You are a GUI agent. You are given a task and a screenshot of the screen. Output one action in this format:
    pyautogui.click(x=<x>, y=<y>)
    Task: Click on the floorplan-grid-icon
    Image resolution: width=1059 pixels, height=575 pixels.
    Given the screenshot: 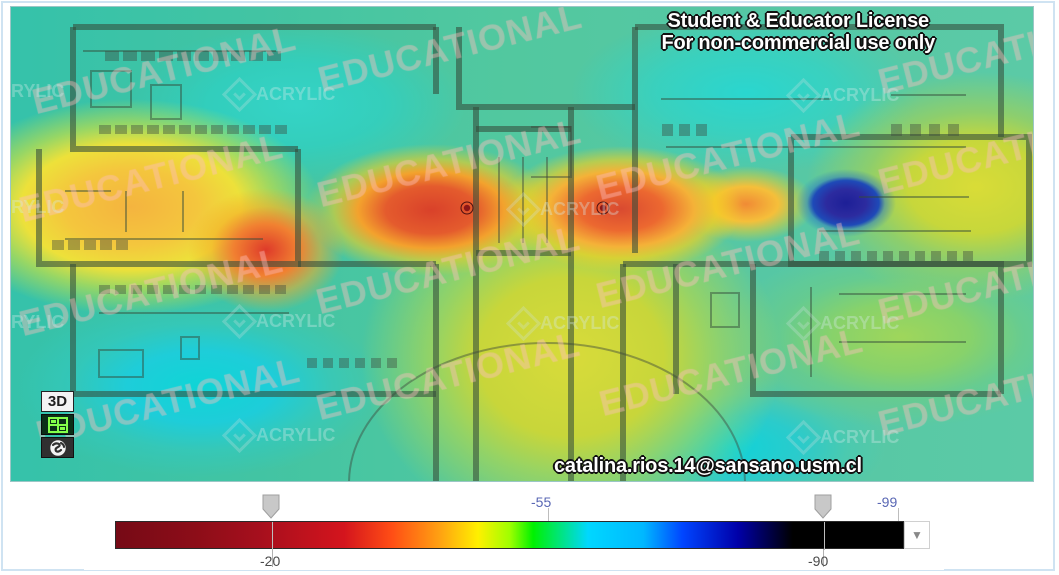 What is the action you would take?
    pyautogui.click(x=57, y=424)
    